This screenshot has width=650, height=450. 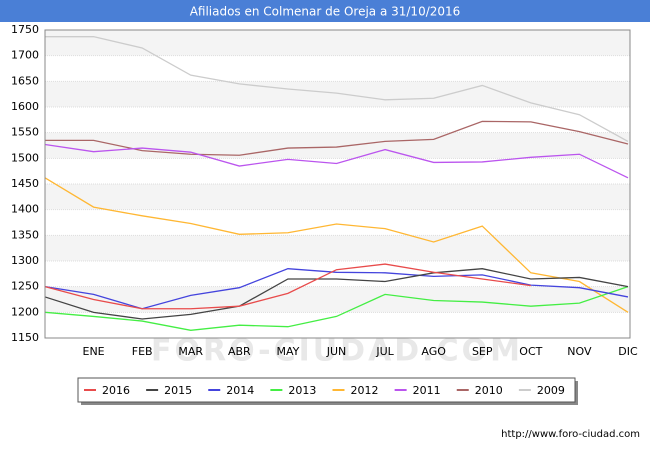 I want to click on y-tick-label: 1600, so click(x=25, y=106).